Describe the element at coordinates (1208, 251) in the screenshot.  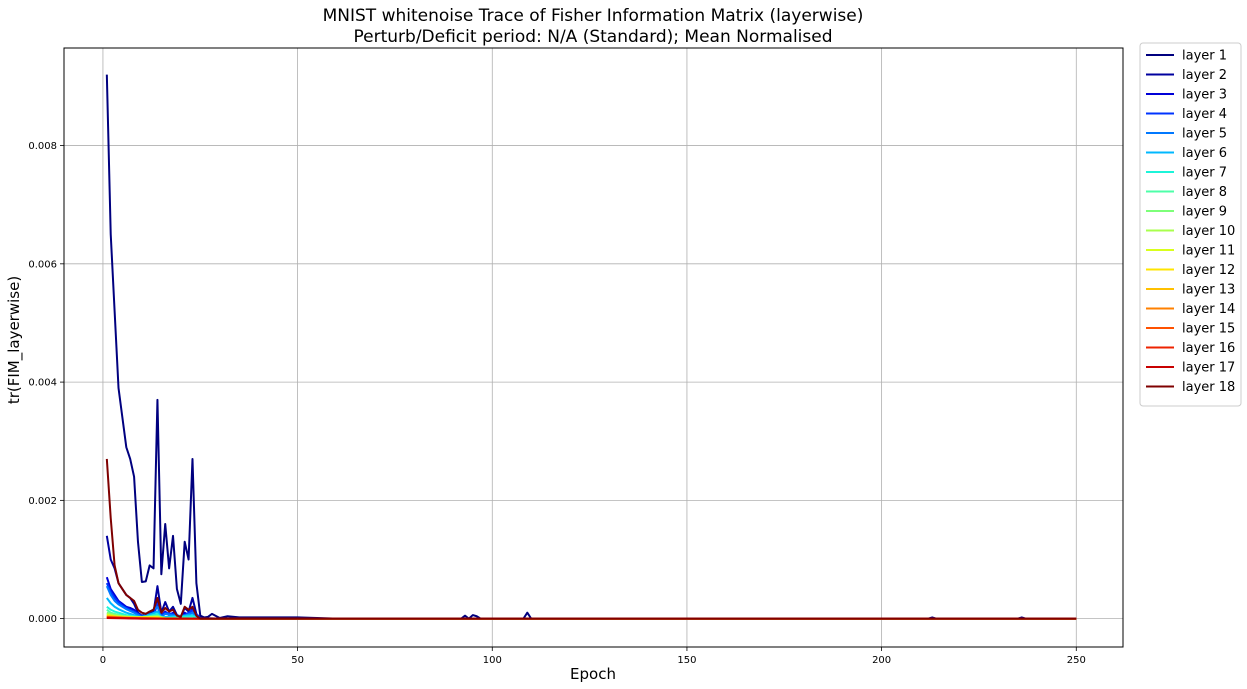
I see `legend-item-label: layer 11` at that location.